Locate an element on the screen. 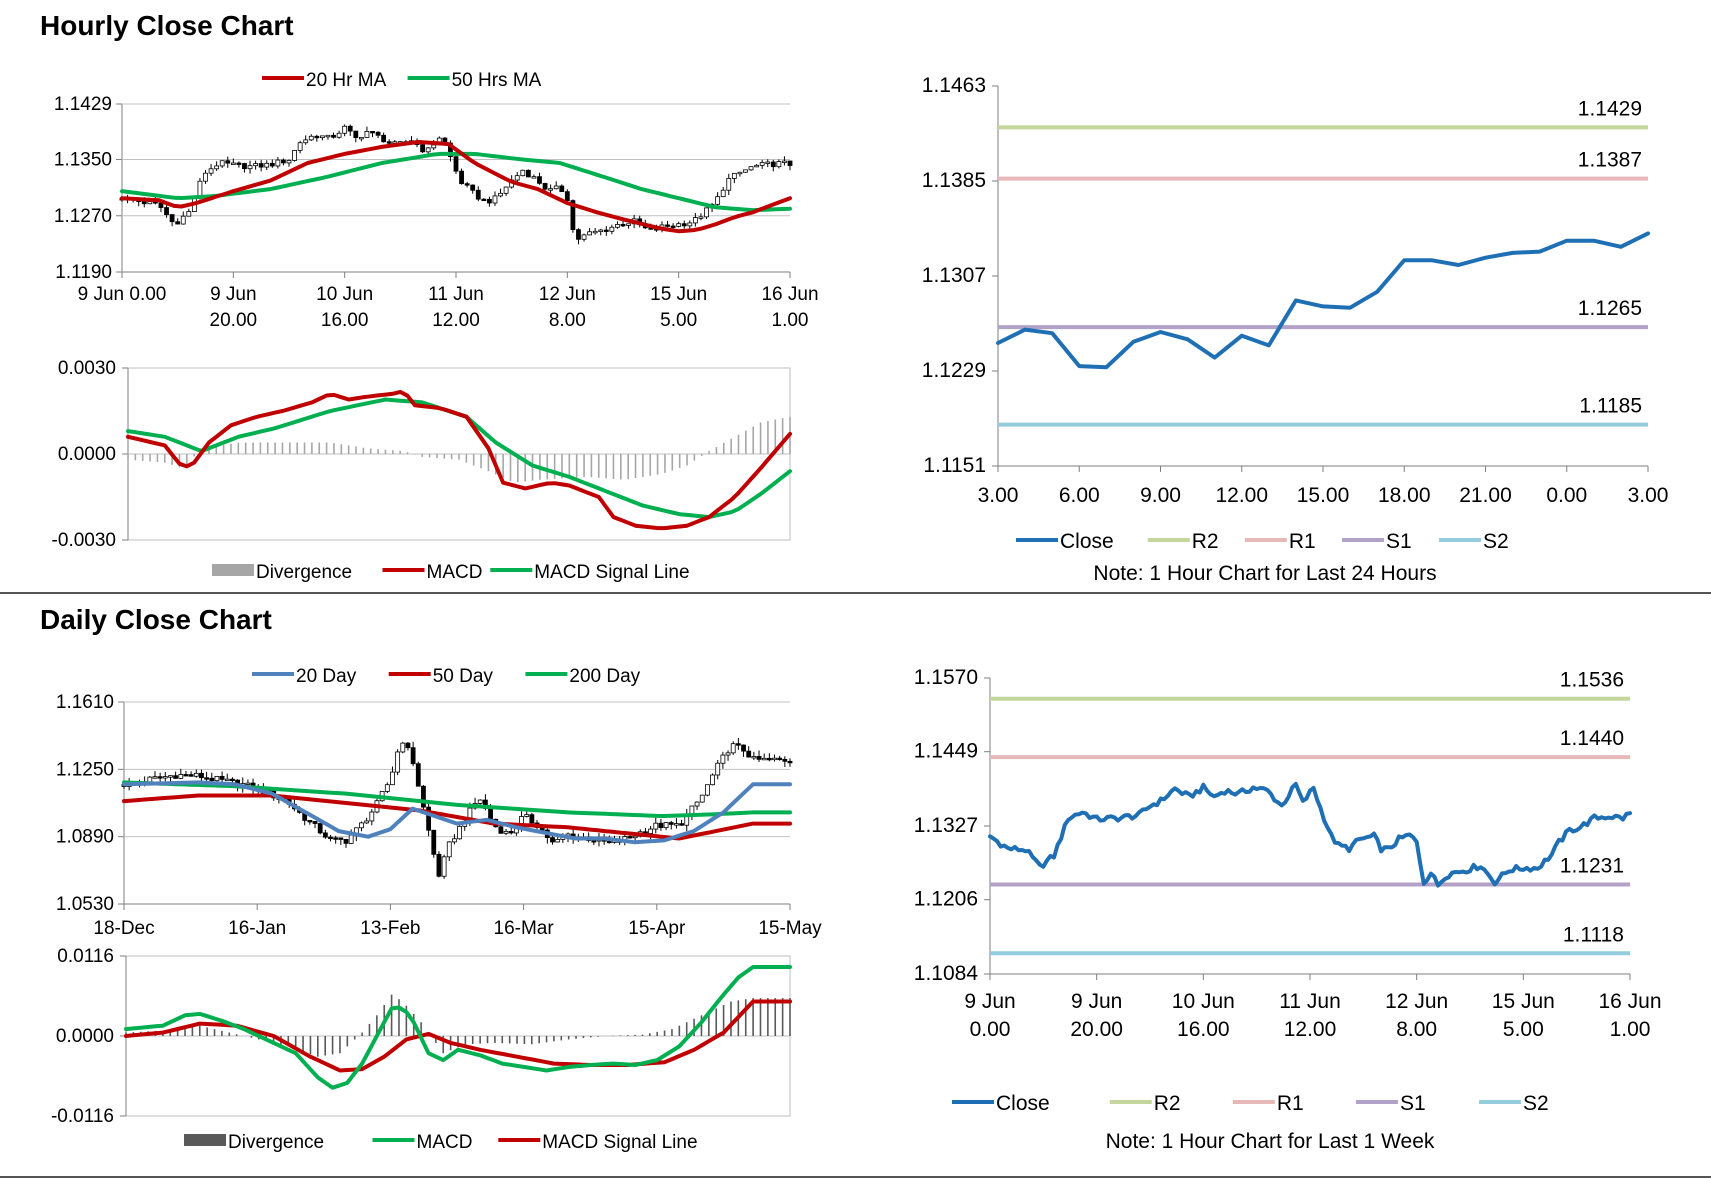 The width and height of the screenshot is (1711, 1178). section-divider is located at coordinates (855, 593).